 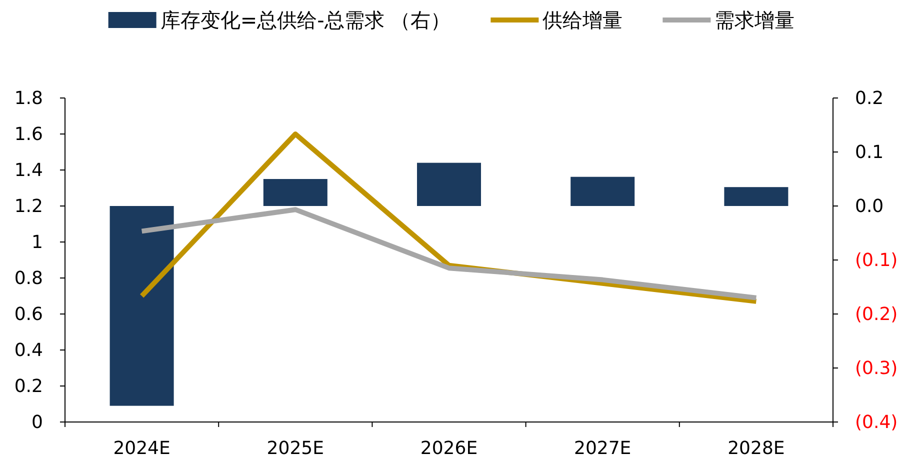 I want to click on y2-tick-label: 0.0, so click(x=869, y=206).